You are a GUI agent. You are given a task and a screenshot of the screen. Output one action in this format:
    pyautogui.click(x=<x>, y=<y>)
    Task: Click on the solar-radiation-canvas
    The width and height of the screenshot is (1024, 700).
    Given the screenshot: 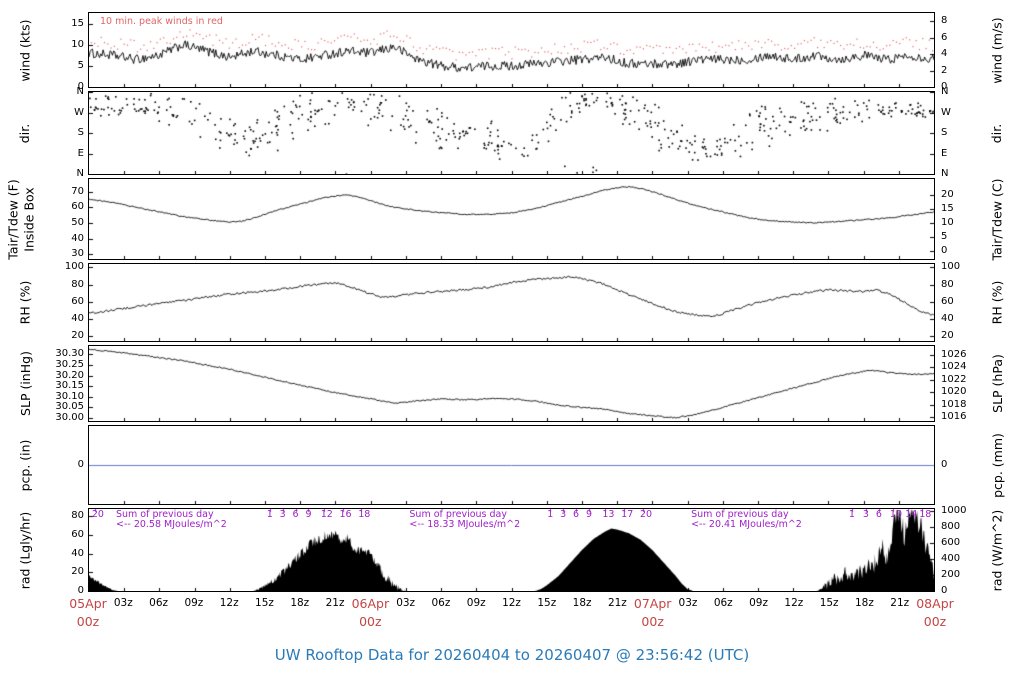 What is the action you would take?
    pyautogui.click(x=511, y=550)
    